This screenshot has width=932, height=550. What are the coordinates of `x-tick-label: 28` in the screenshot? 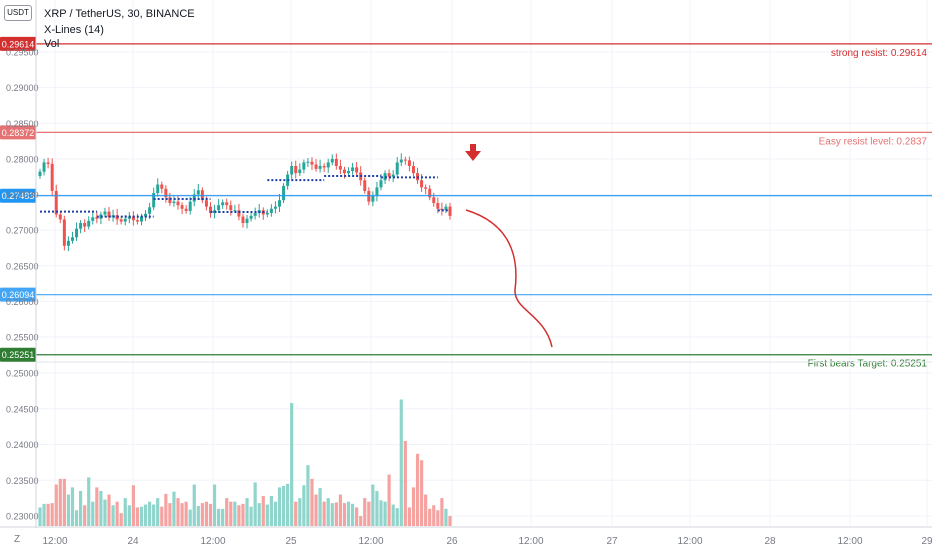 It's located at (770, 541).